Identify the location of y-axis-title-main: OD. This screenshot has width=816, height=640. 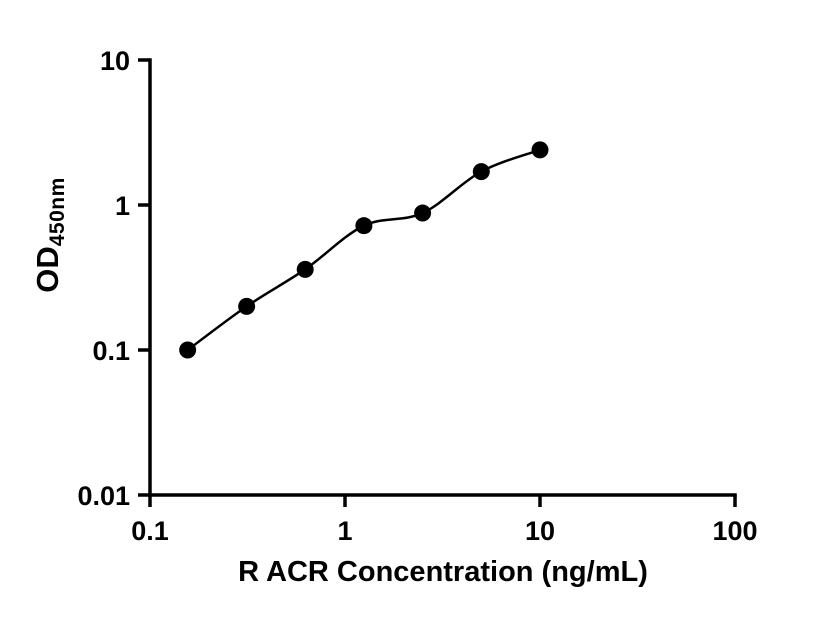
(47, 269).